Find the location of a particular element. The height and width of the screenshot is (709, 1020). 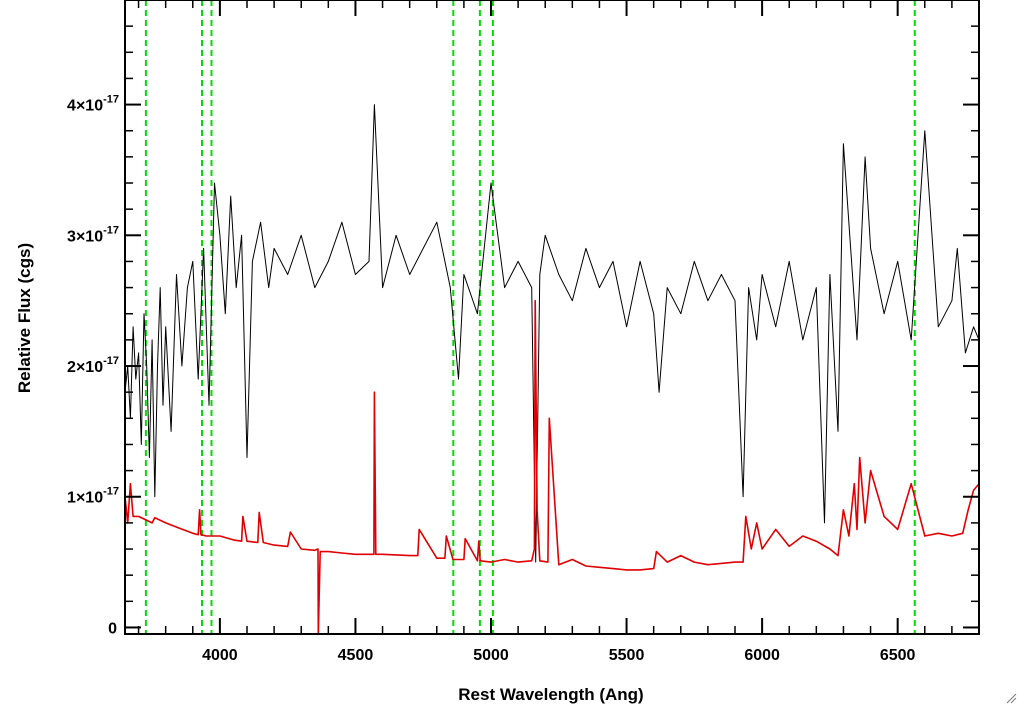

y-tick-label: 3×10⁻¹⁷ is located at coordinates (93, 234).